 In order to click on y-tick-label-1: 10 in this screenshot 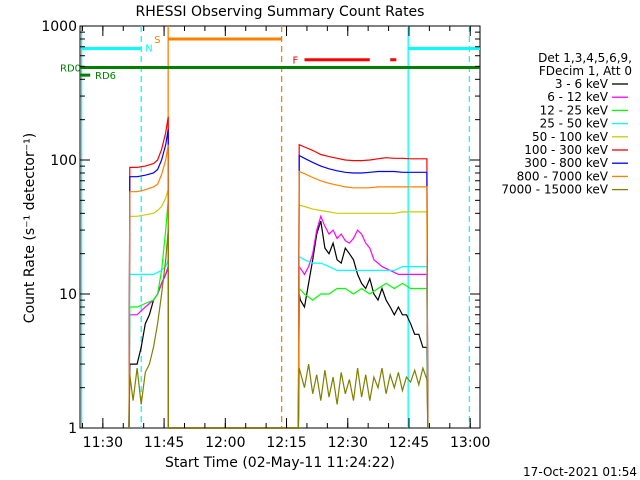, I will do `click(68, 295)`.